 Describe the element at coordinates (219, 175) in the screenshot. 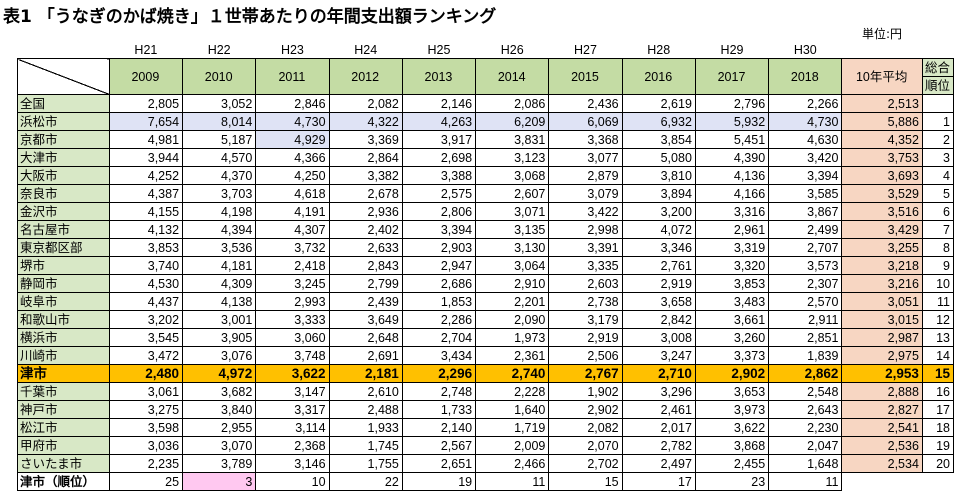

I see `value-cell: 4,370` at that location.